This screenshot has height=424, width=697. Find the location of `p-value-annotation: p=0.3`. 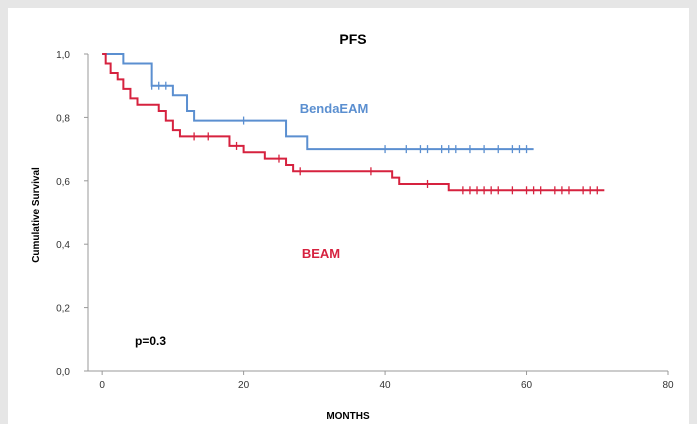

p-value-annotation: p=0.3 is located at coordinates (150, 341).